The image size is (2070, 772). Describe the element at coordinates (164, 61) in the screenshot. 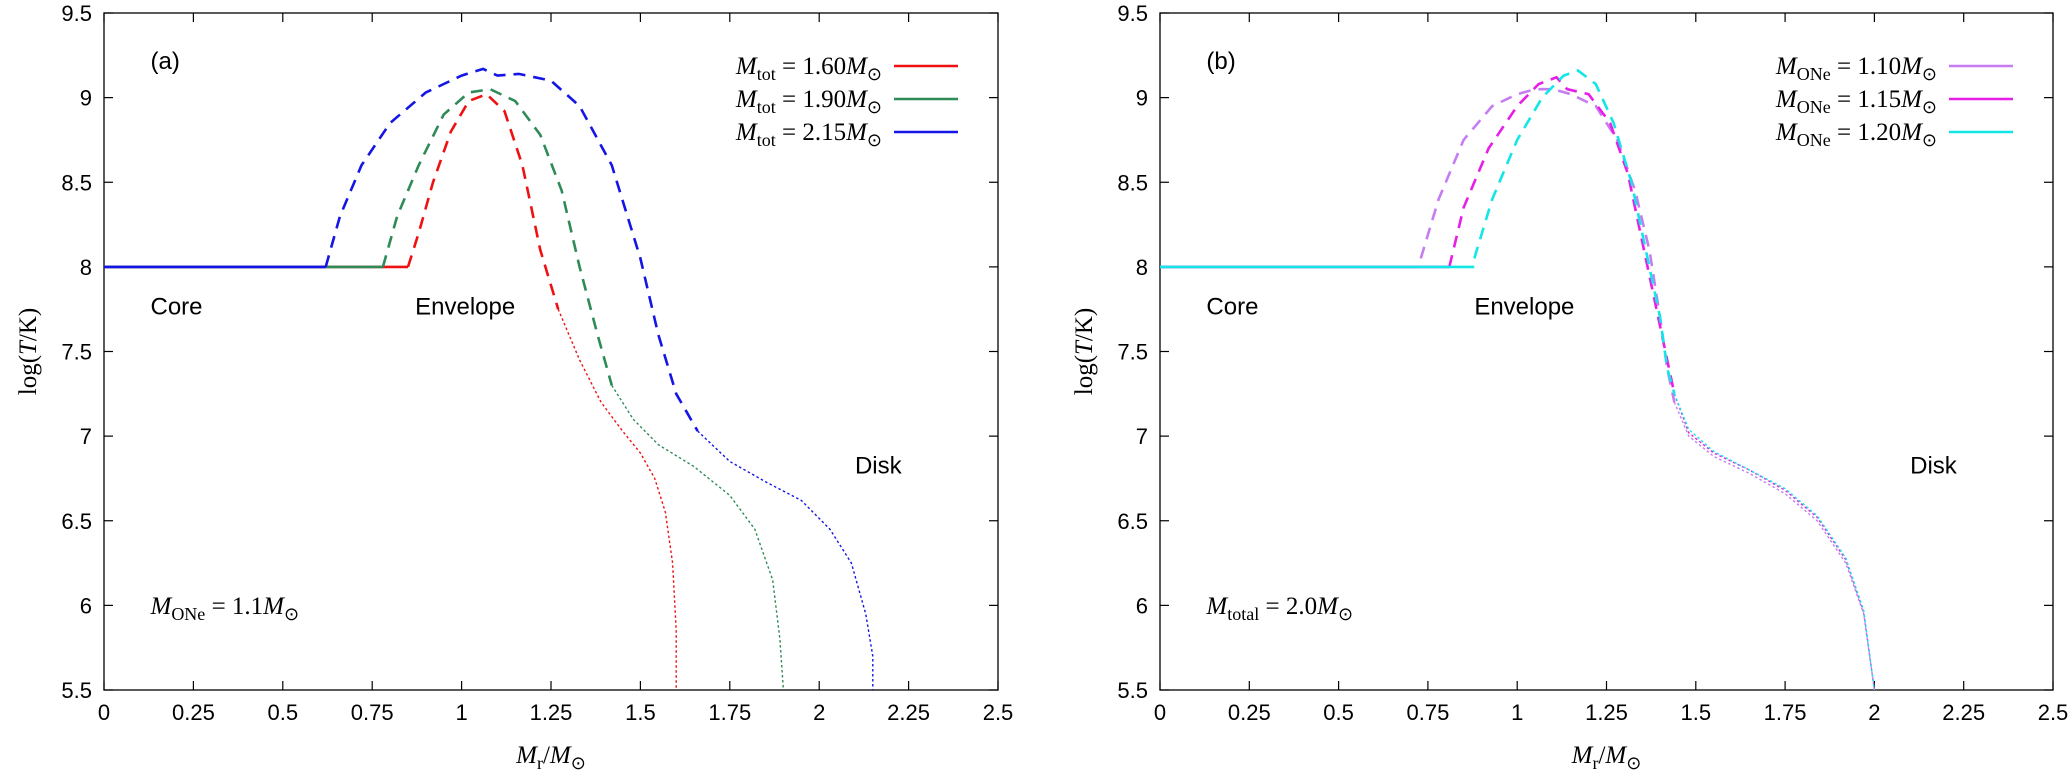

I see `panel-label: (a)` at that location.